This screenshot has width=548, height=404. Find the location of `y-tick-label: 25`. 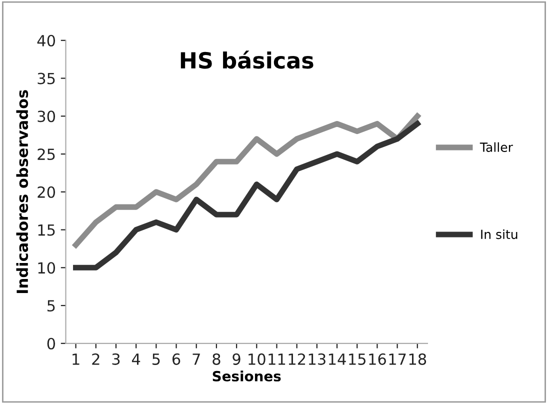

y-tick-label: 25 is located at coordinates (46, 154).